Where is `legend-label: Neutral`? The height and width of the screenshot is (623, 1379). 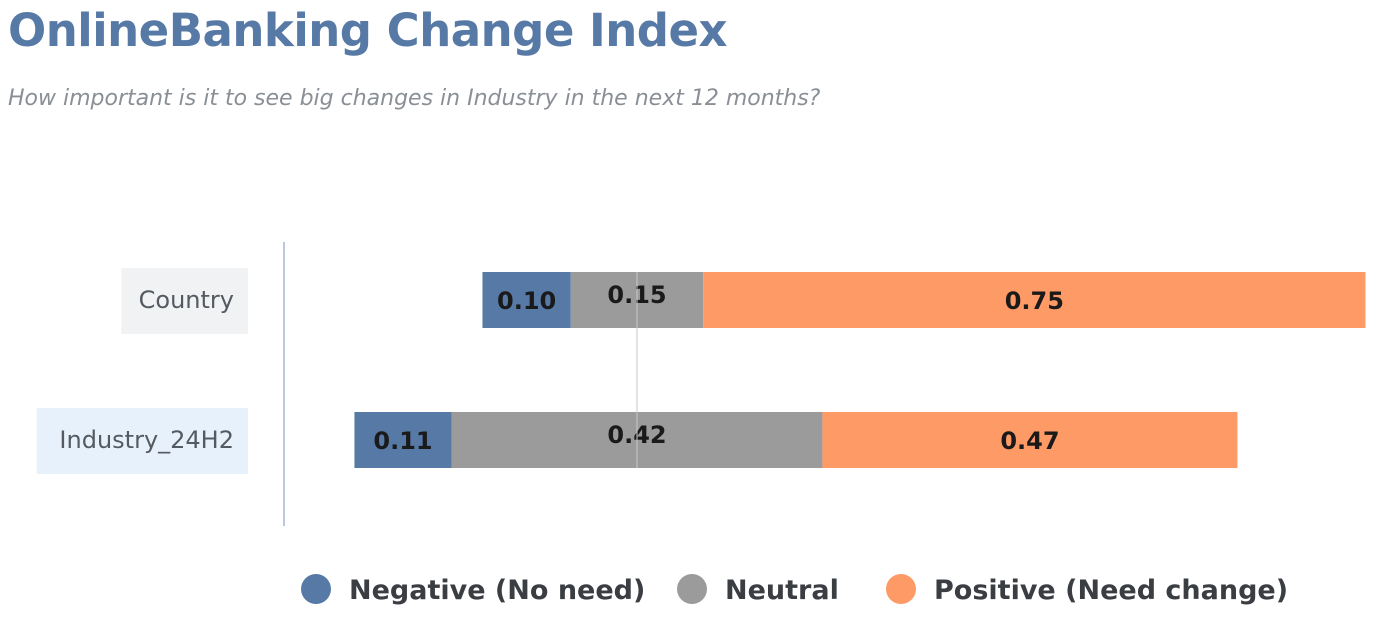
legend-label: Neutral is located at coordinates (782, 590).